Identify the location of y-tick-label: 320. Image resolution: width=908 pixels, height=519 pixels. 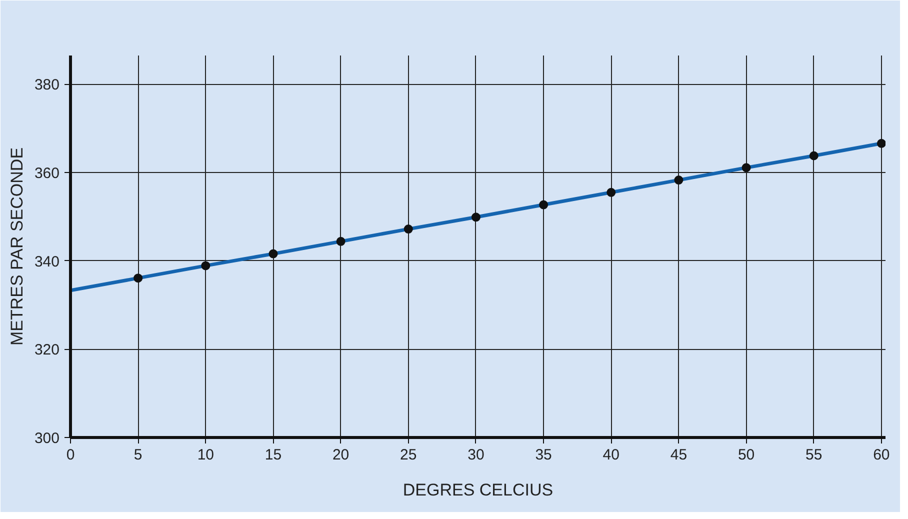
(47, 350).